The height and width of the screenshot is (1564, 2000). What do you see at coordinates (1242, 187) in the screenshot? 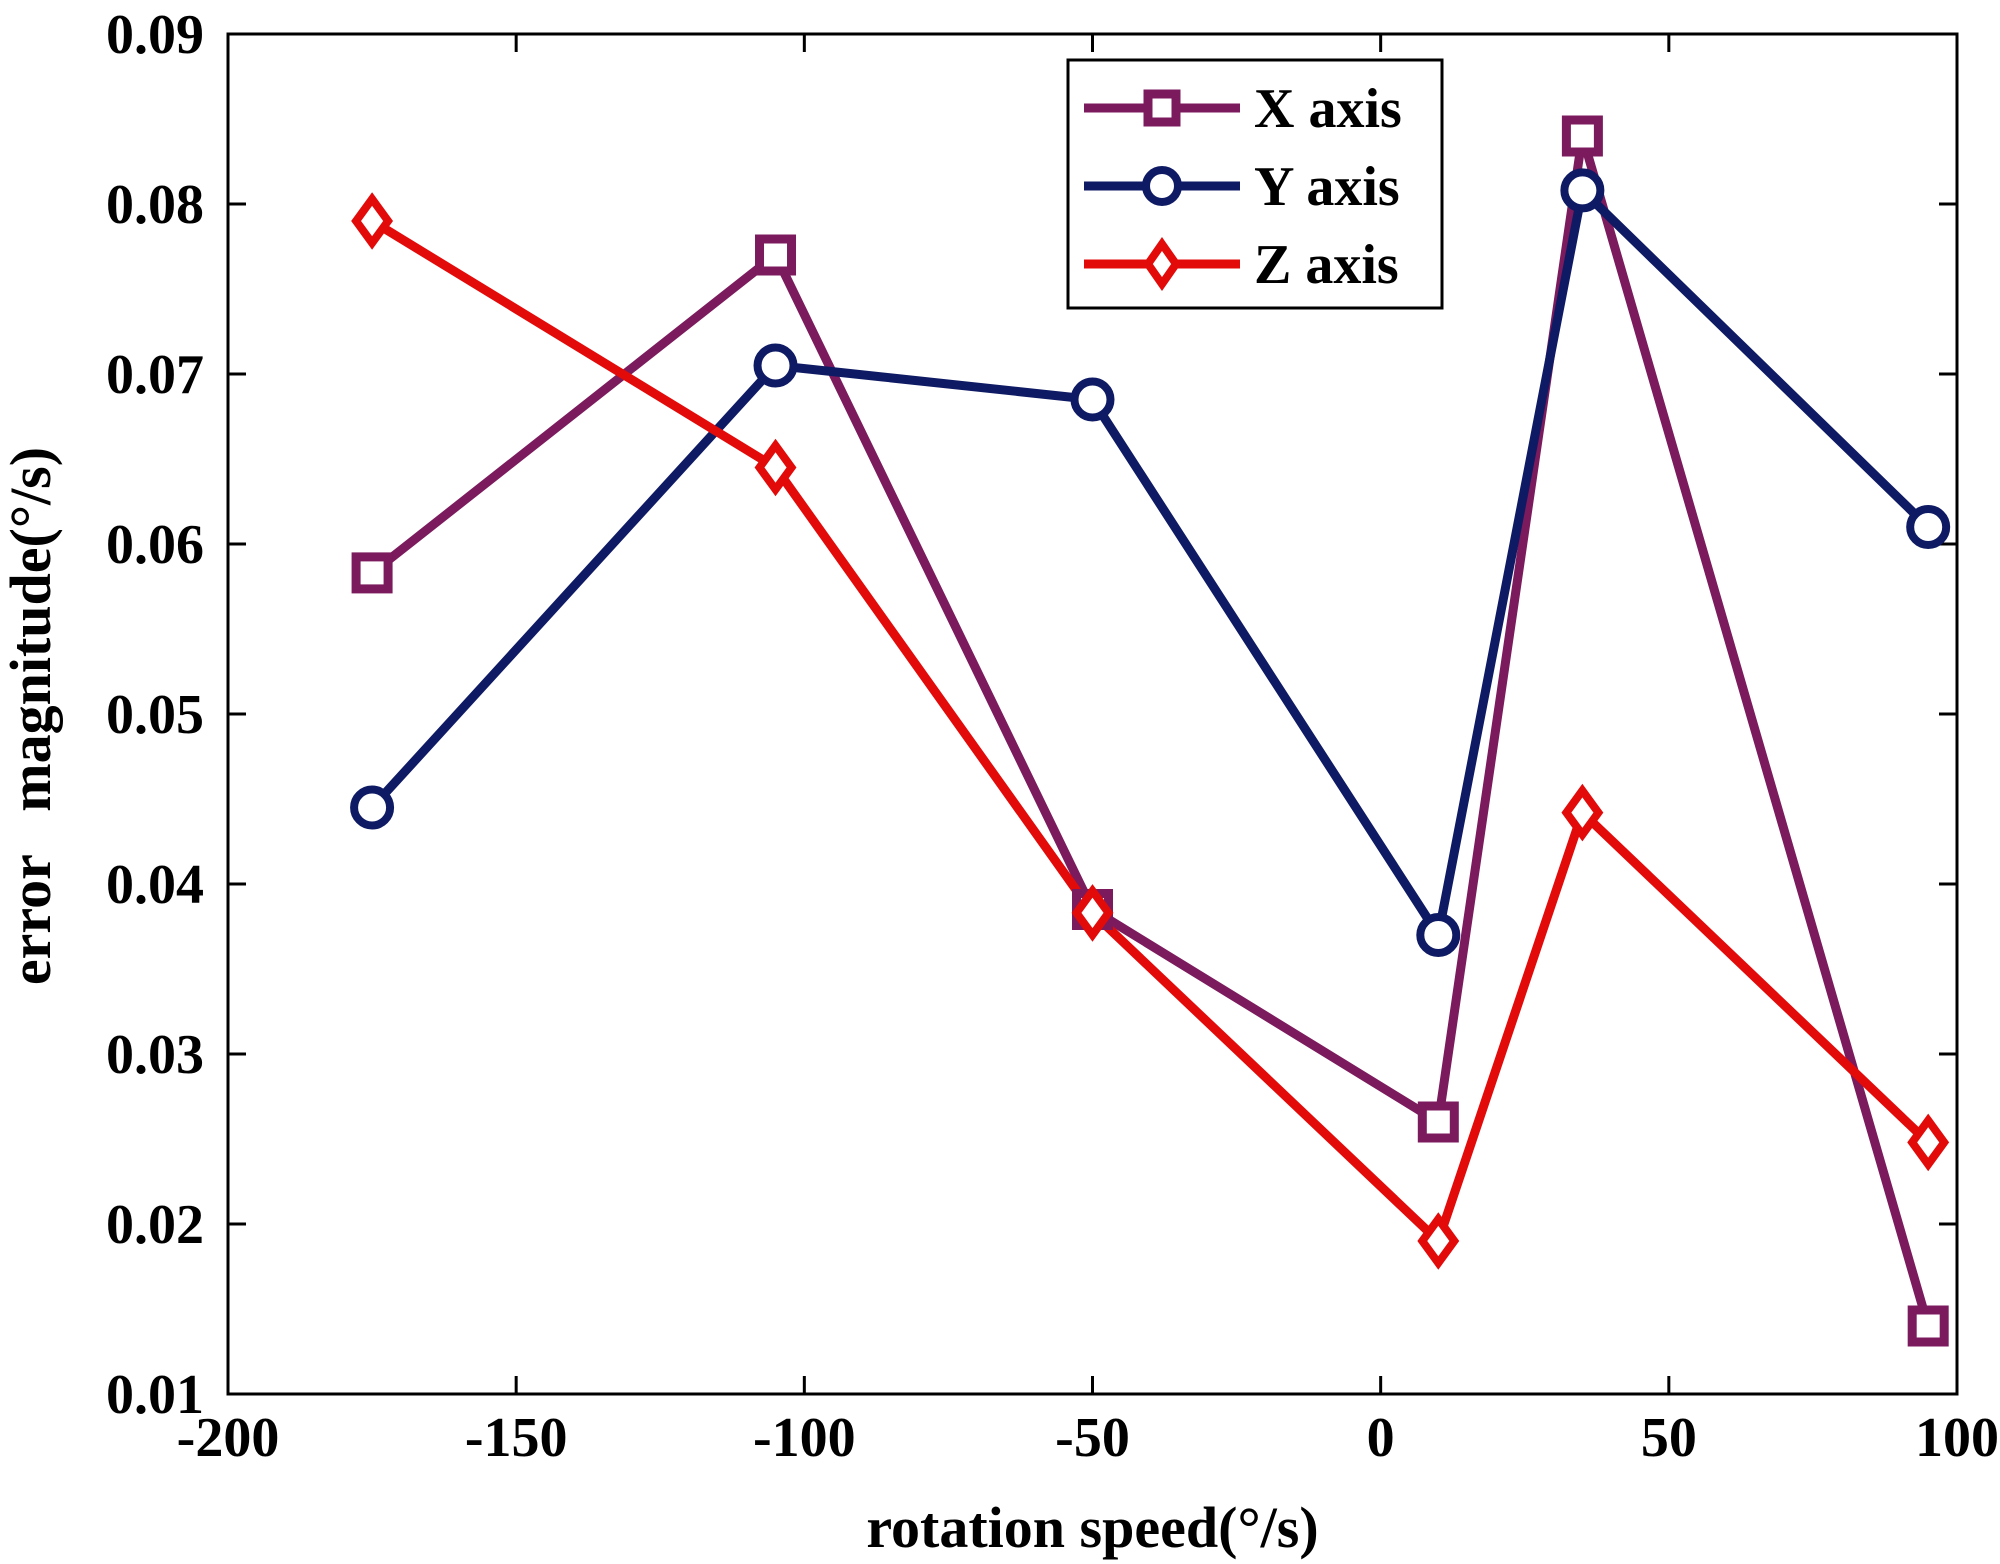
I see `legend-item-y-axis: Y axis` at bounding box center [1242, 187].